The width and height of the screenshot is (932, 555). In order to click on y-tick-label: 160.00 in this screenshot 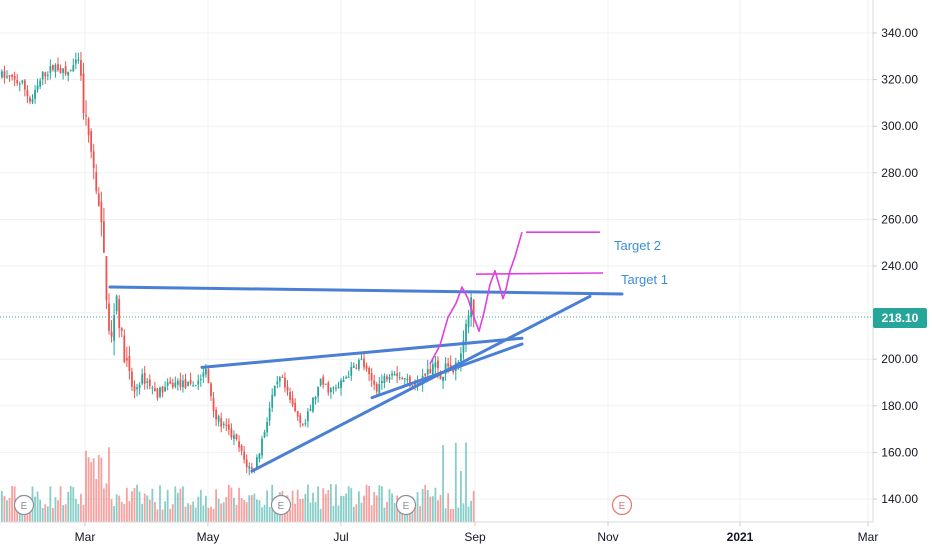, I will do `click(899, 452)`.